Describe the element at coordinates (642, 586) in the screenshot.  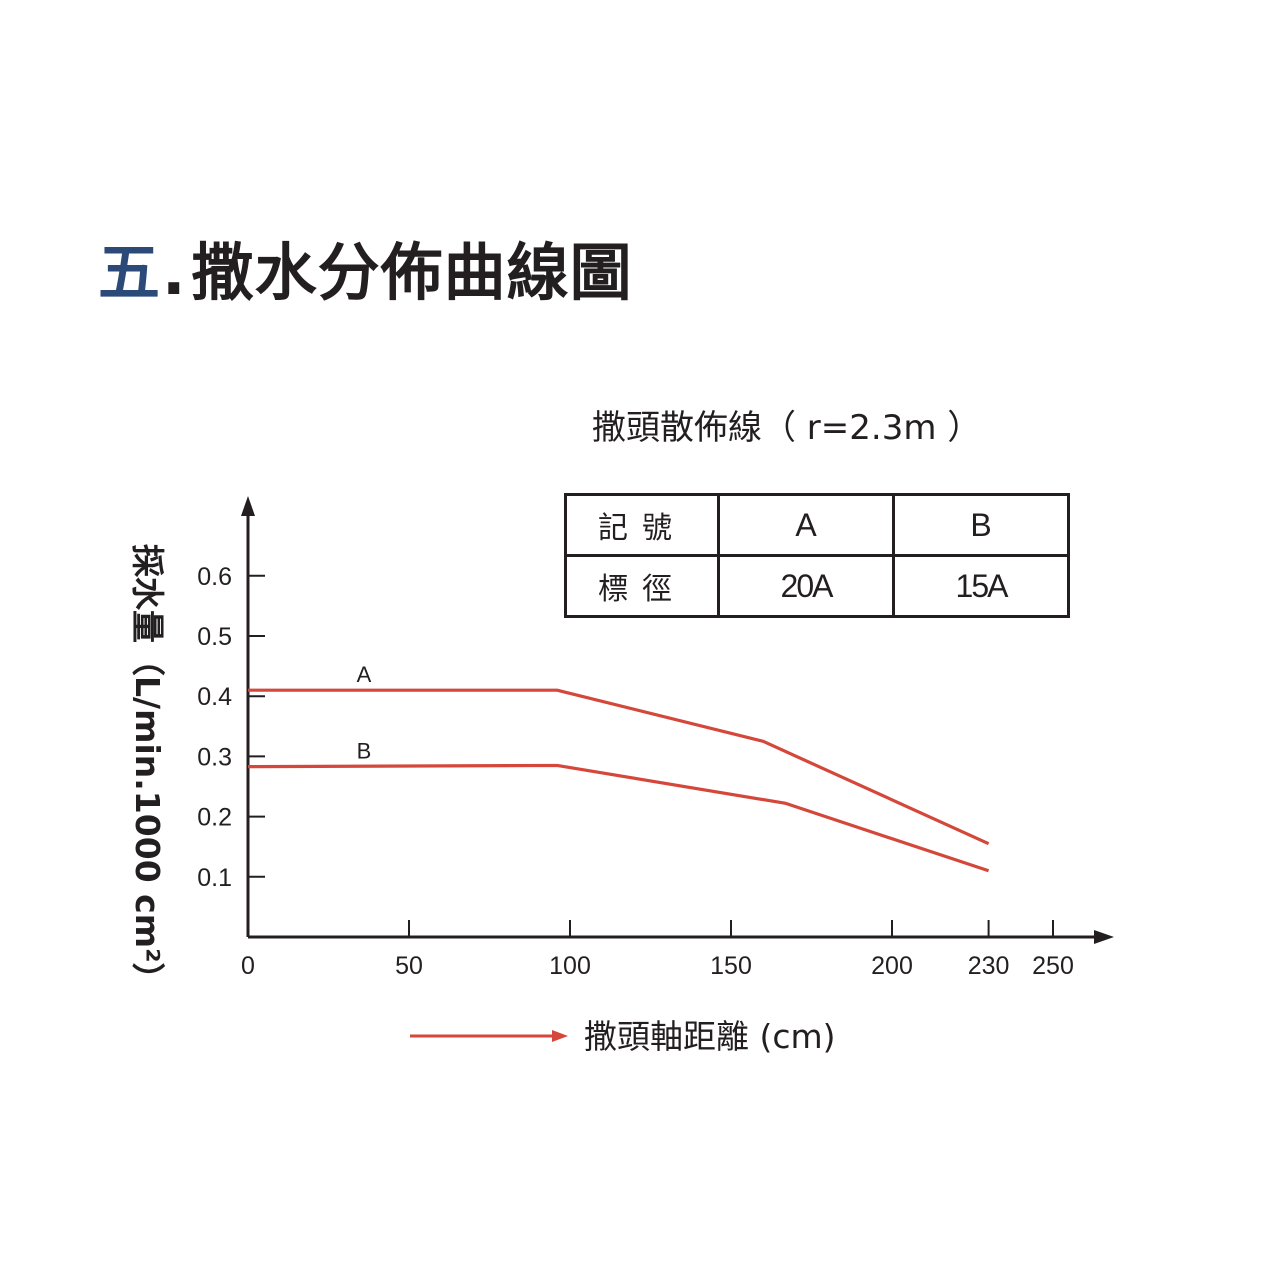
I see `legend-row-label: 標徑` at that location.